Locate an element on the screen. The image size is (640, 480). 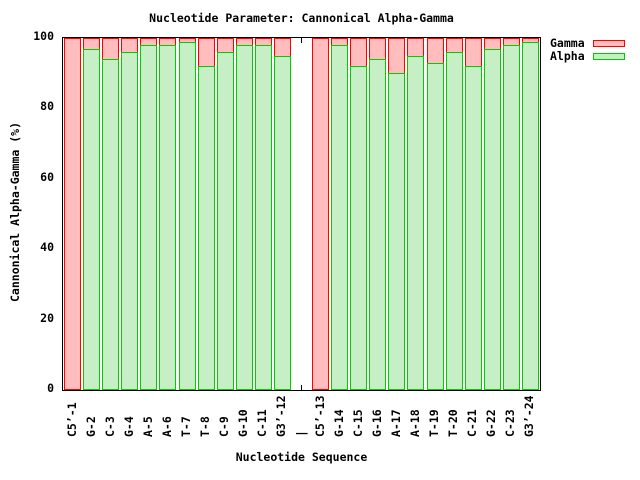
x-tick-label: A-17 is located at coordinates (395, 423).